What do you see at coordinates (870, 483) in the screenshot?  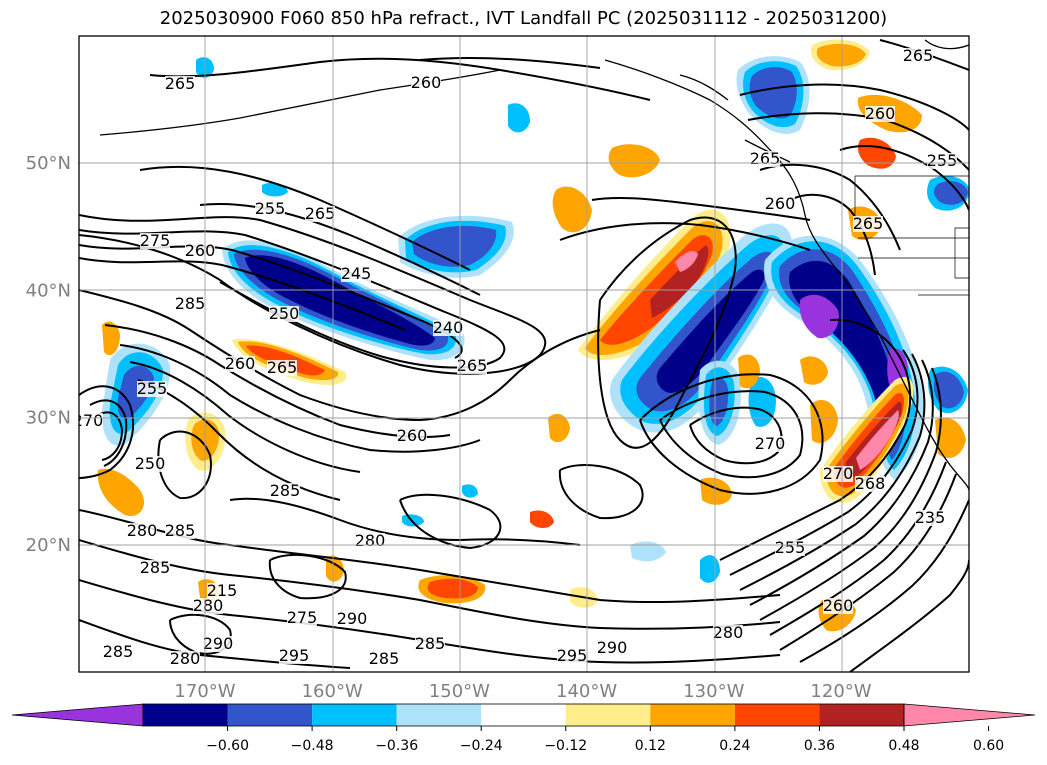 I see `contour-label: 268` at bounding box center [870, 483].